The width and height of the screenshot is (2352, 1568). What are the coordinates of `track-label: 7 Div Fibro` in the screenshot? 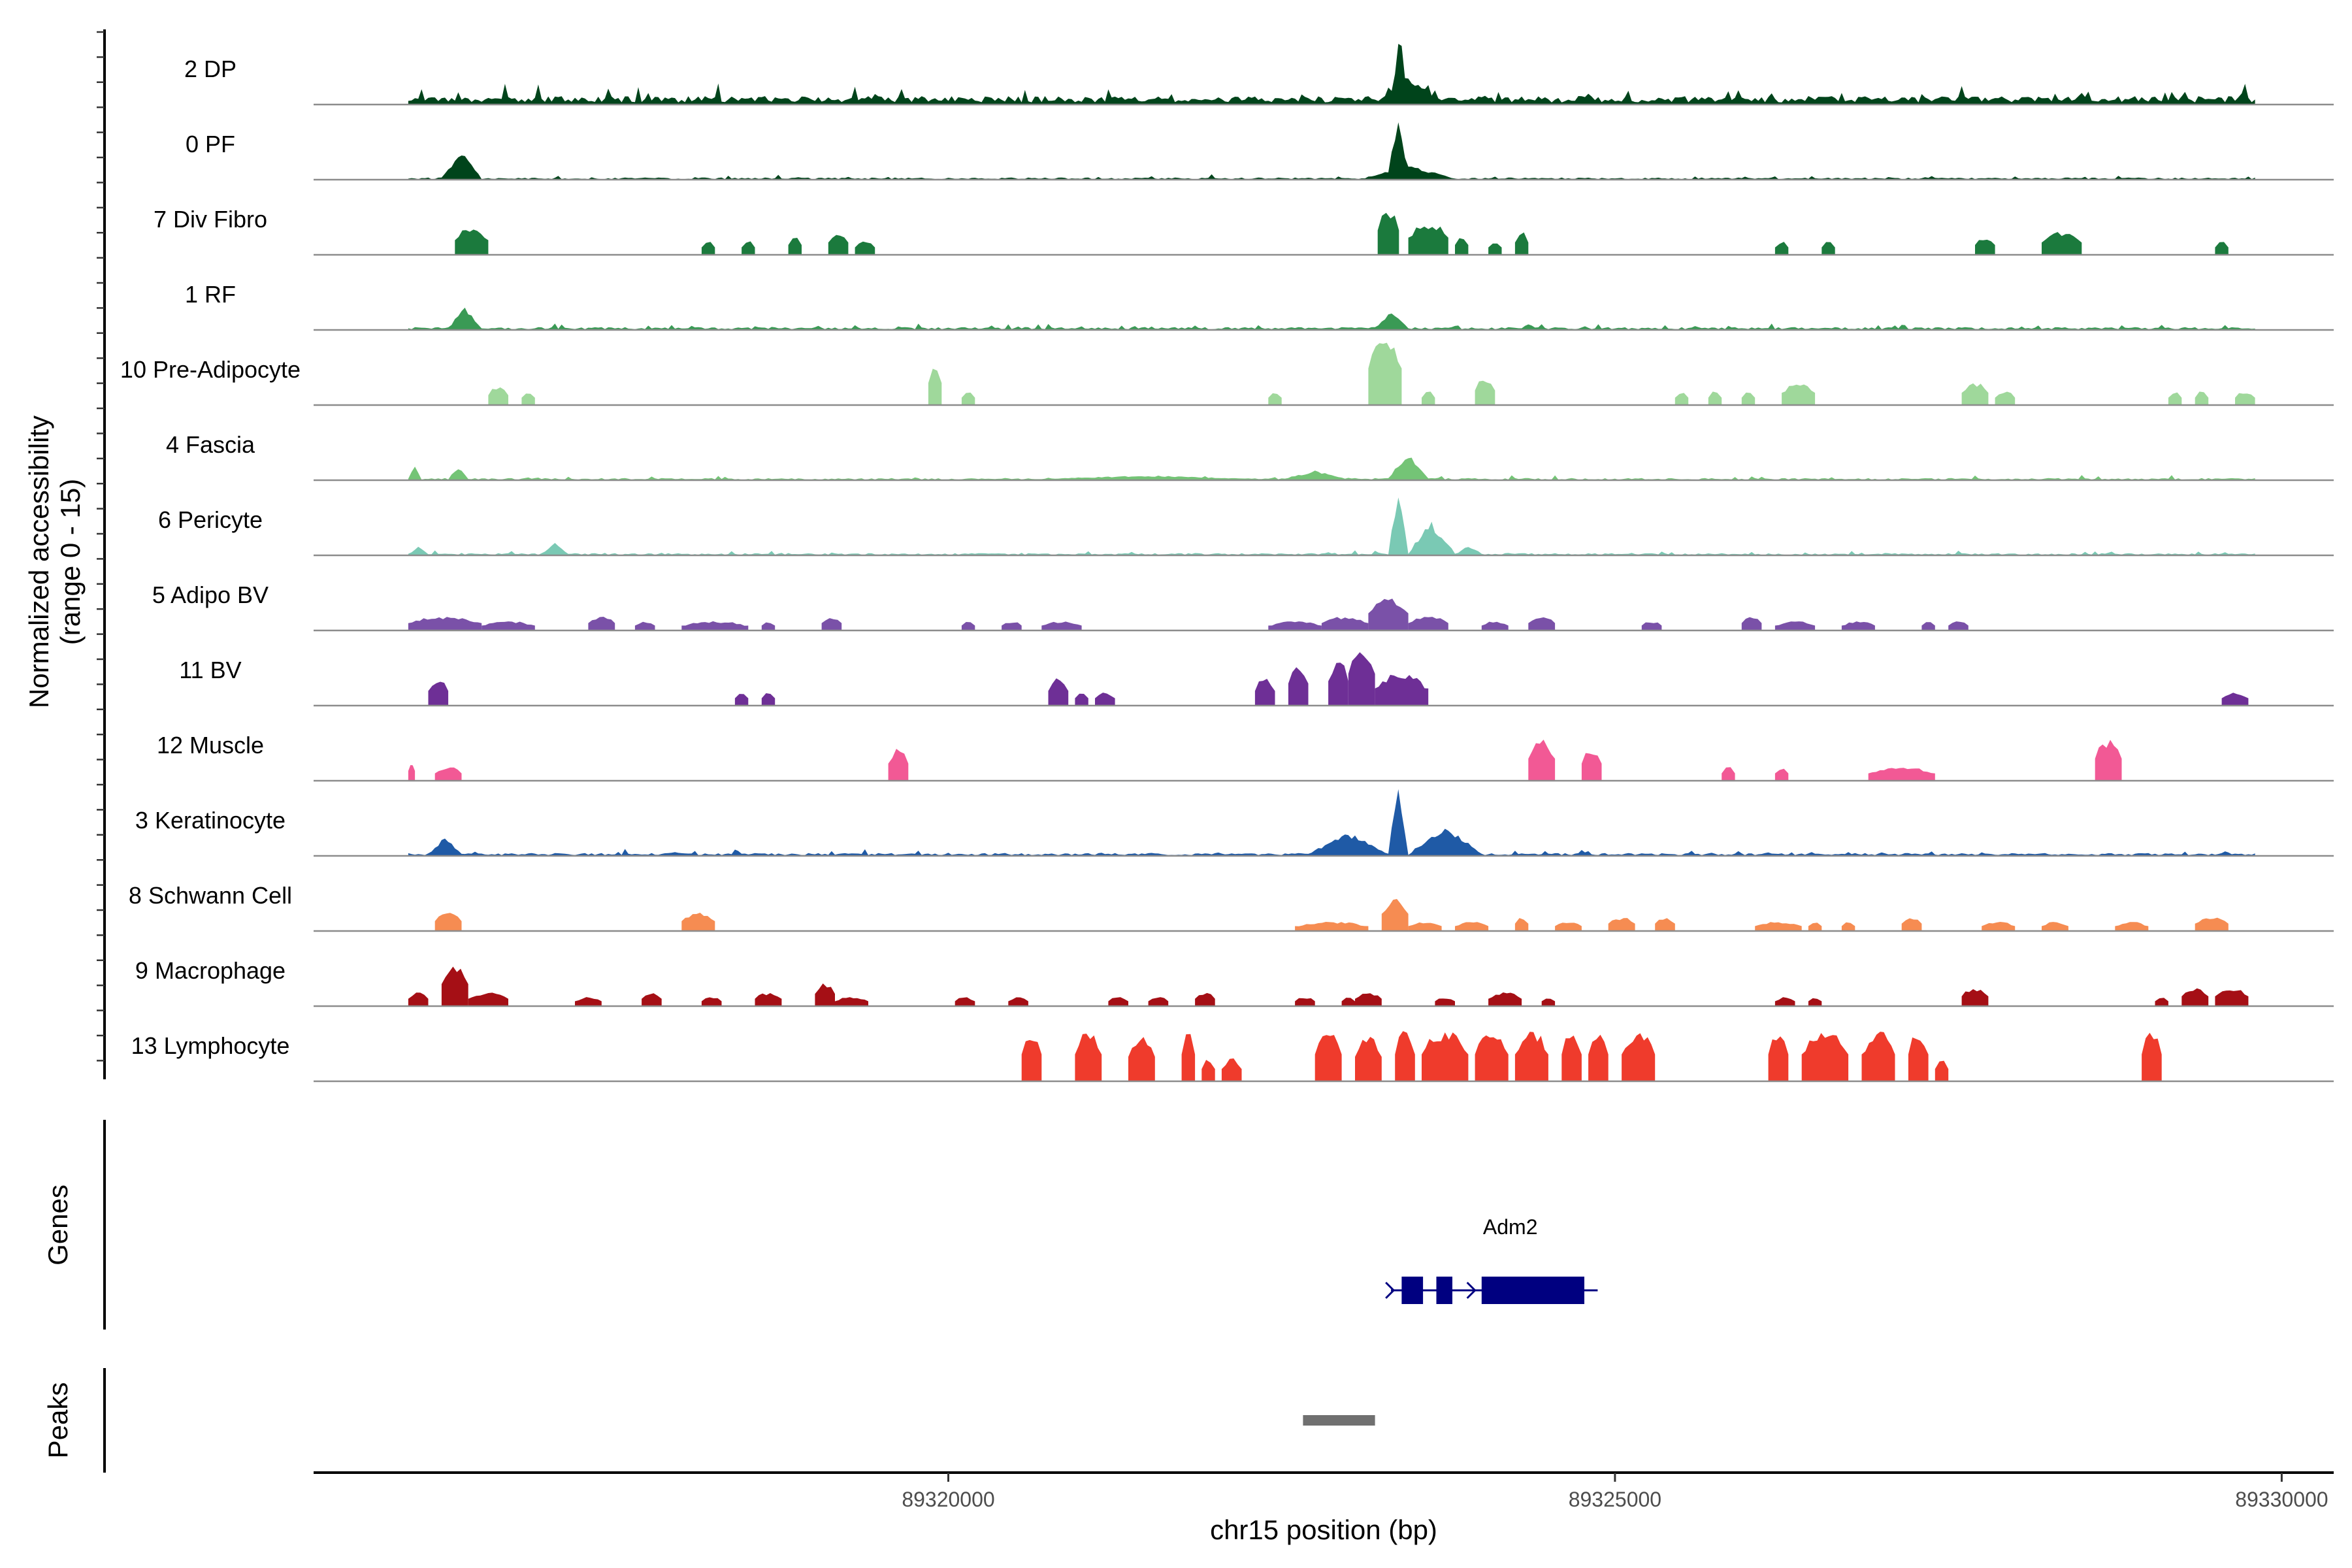 It's located at (210, 219).